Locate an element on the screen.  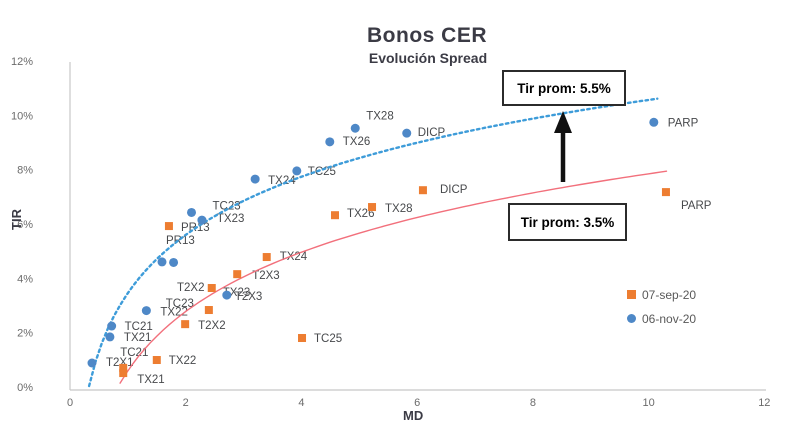
y-tick-label: 2% is located at coordinates (25, 334).